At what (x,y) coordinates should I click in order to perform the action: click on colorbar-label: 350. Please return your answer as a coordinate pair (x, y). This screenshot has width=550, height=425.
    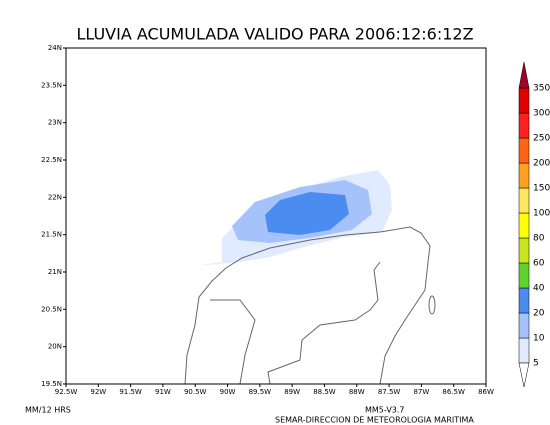
    Looking at the image, I should click on (541, 89).